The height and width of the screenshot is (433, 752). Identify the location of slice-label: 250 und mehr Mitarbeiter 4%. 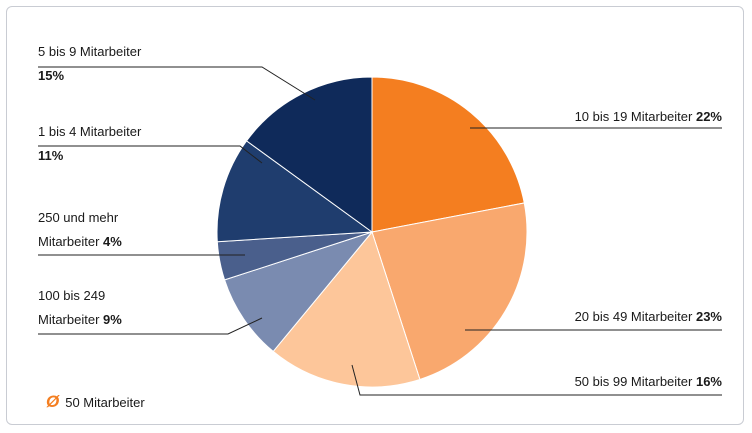
(103, 230).